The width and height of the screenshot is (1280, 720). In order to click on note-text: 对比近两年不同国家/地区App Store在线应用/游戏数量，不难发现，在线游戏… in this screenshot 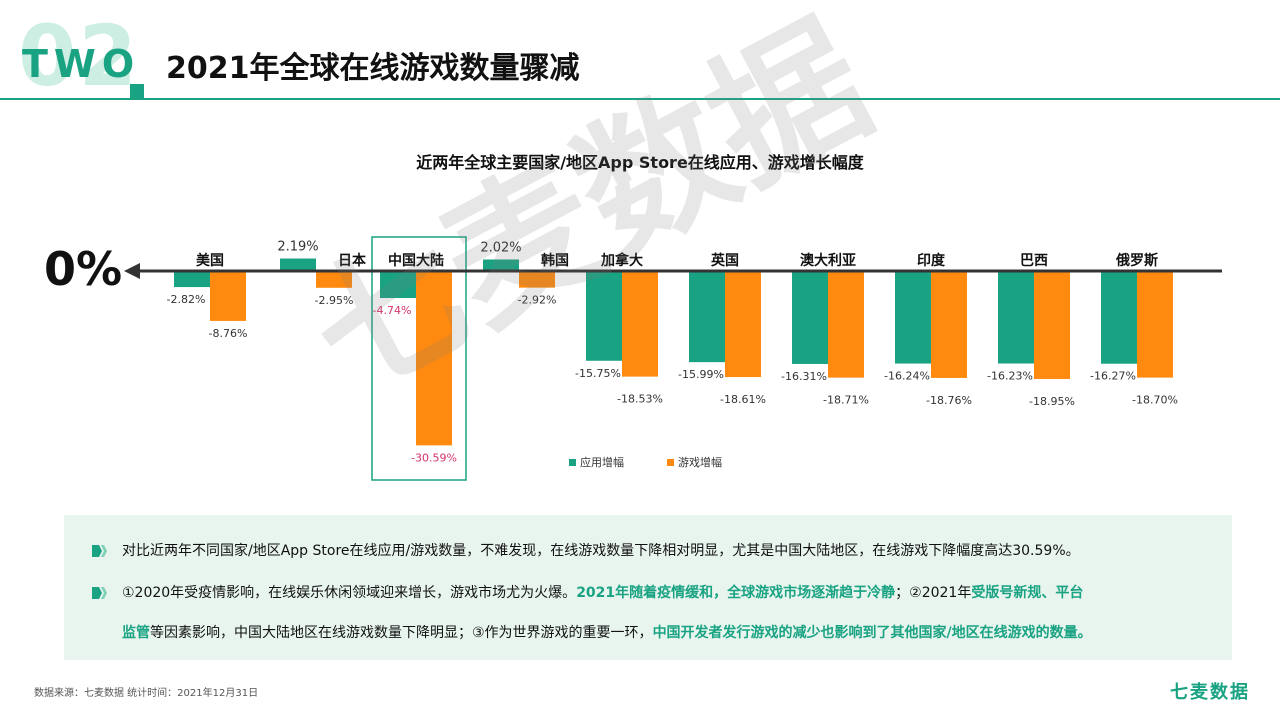, I will do `click(601, 551)`.